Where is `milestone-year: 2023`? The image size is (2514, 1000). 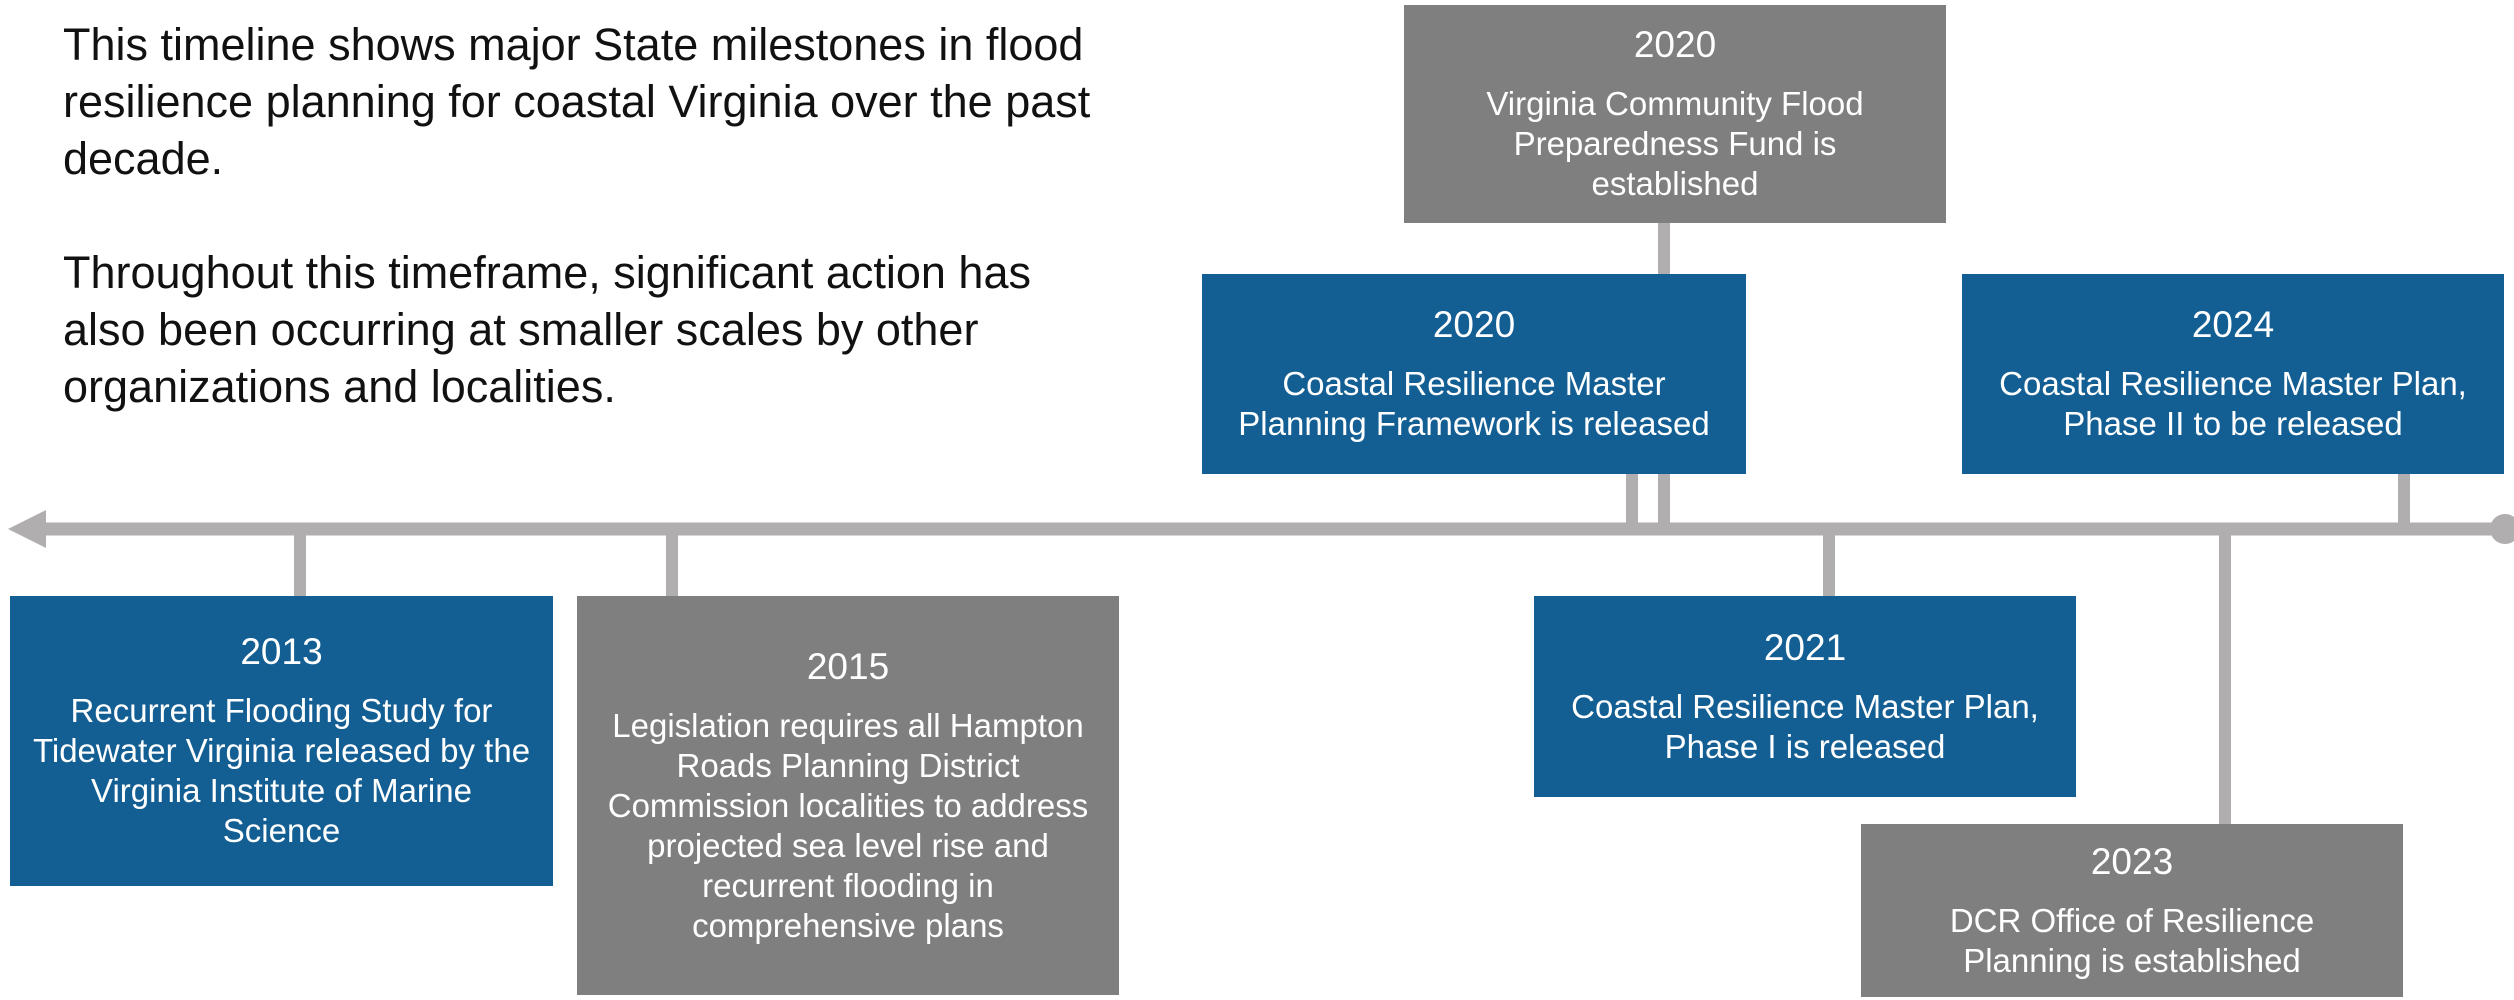
milestone-year: 2023 is located at coordinates (2132, 861).